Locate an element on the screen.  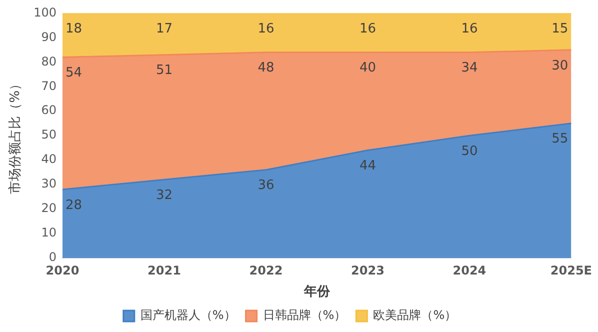
y-tick-label: 70 is located at coordinates (49, 85).